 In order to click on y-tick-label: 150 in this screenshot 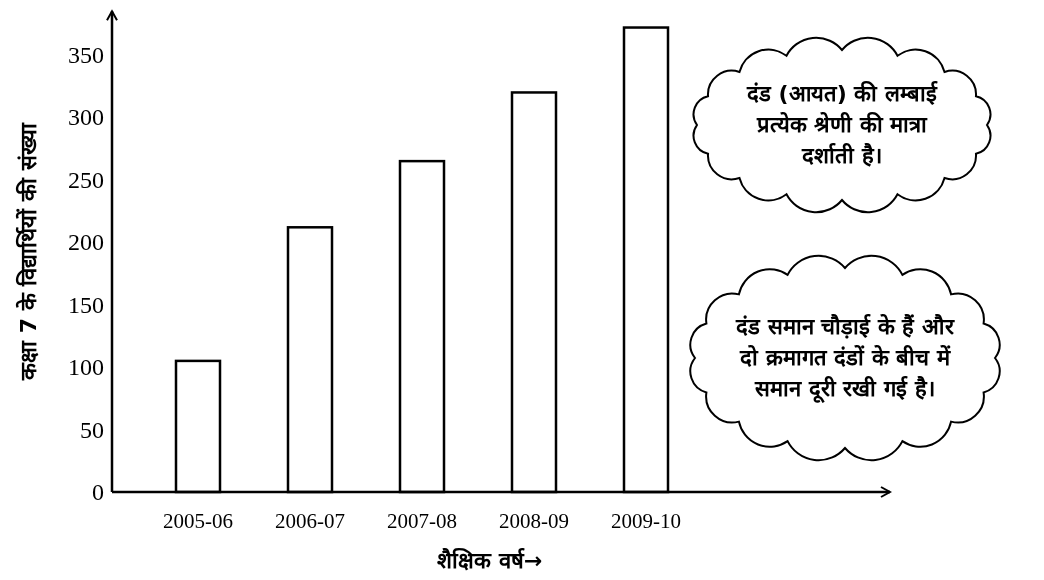, I will do `click(86, 304)`.